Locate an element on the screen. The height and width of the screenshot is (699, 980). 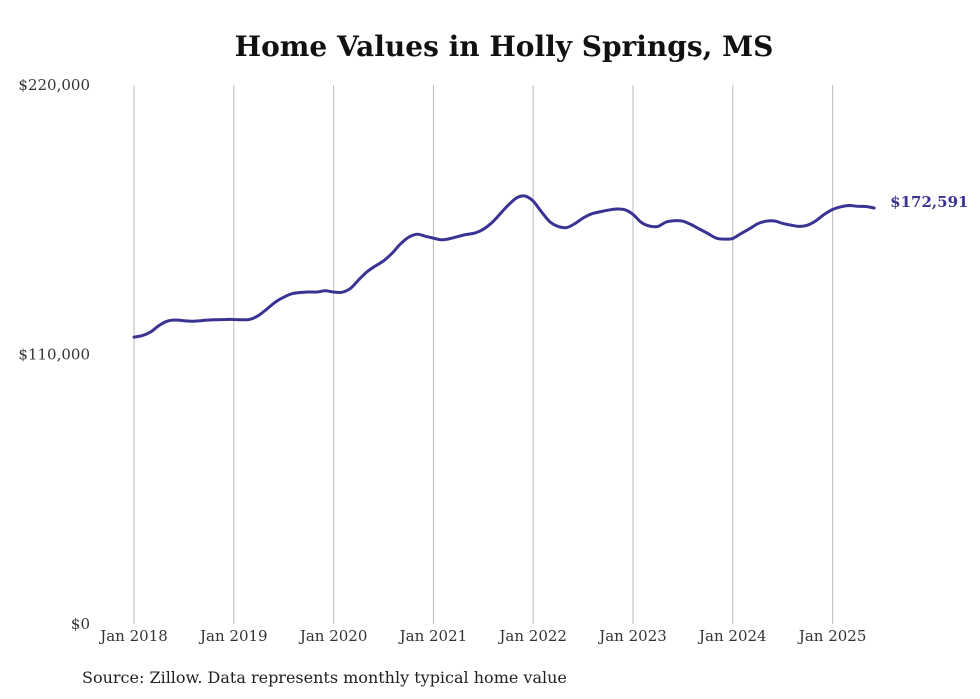
x-tick-label: Jan 2018 is located at coordinates (133, 636).